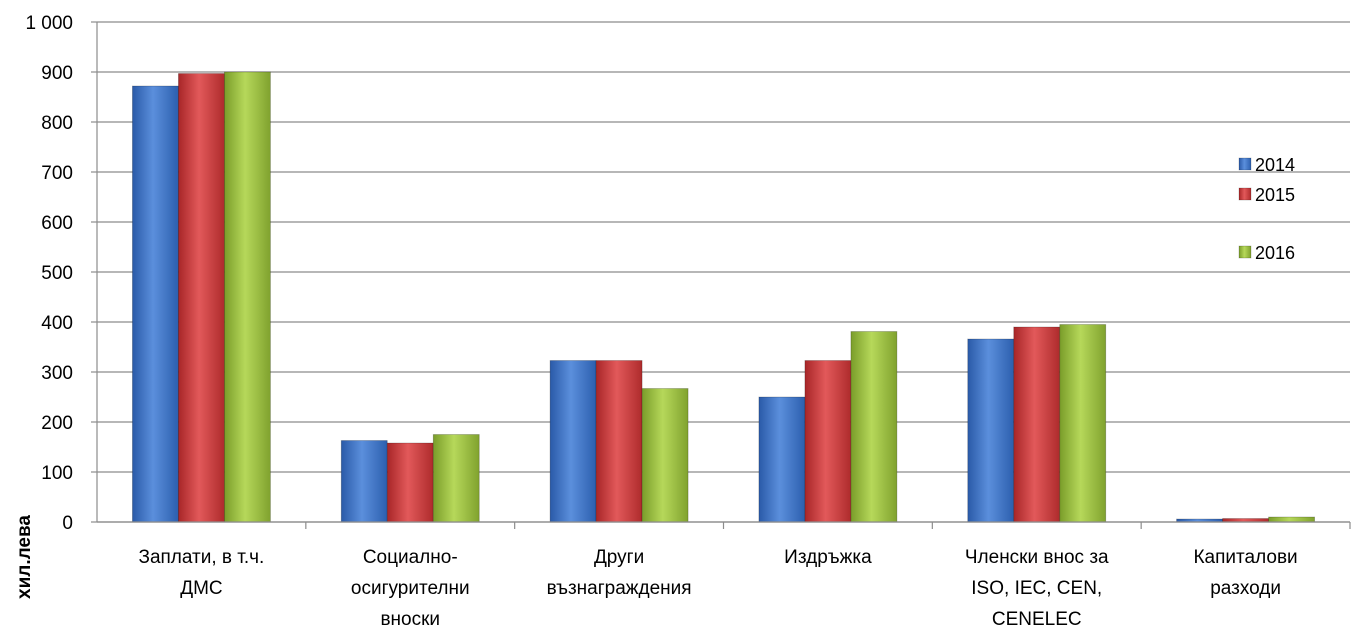 Image resolution: width=1358 pixels, height=635 pixels. Describe the element at coordinates (57, 73) in the screenshot. I see `y-tick-label: 900` at that location.